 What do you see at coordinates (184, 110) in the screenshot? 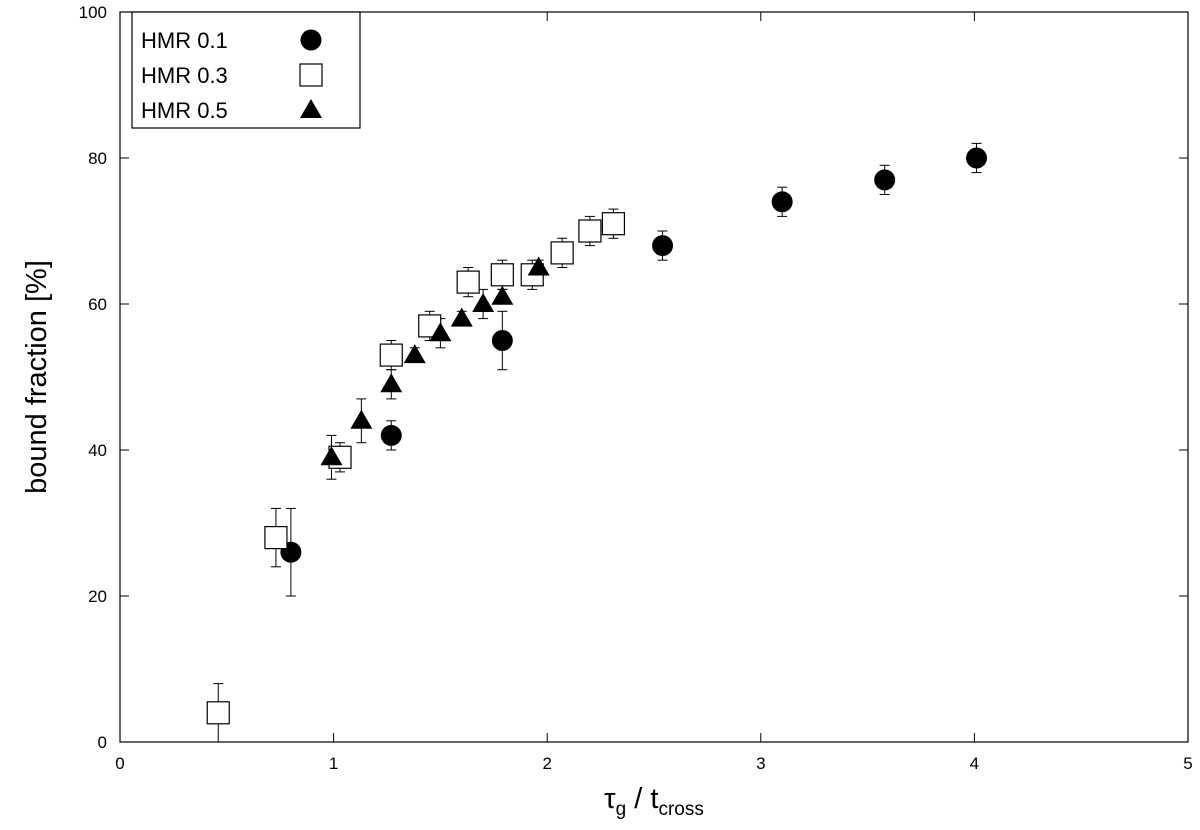
I see `legend-entry-hmr-0-5: HMR 0.5` at bounding box center [184, 110].